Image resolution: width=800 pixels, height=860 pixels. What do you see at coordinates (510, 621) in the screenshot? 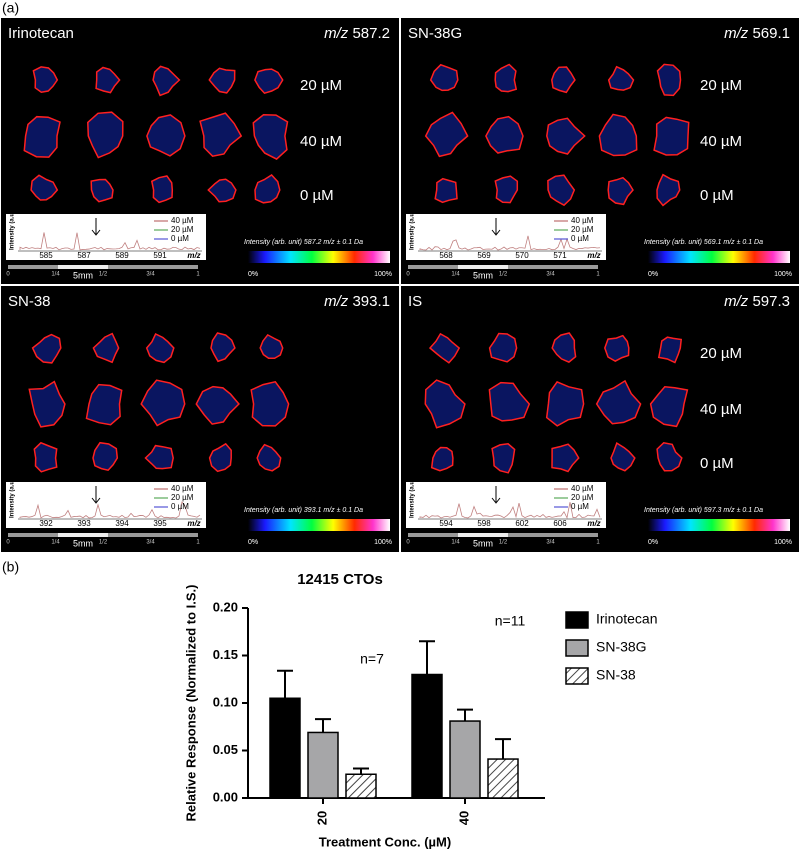
I see `annotation: n=11` at bounding box center [510, 621].